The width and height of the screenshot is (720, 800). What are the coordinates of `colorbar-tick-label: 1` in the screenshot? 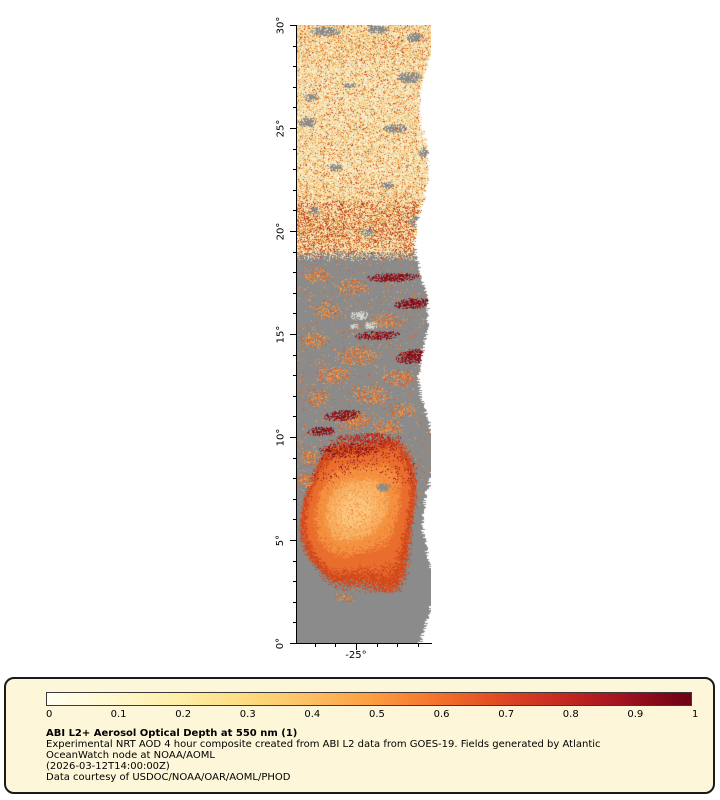 It's located at (695, 714).